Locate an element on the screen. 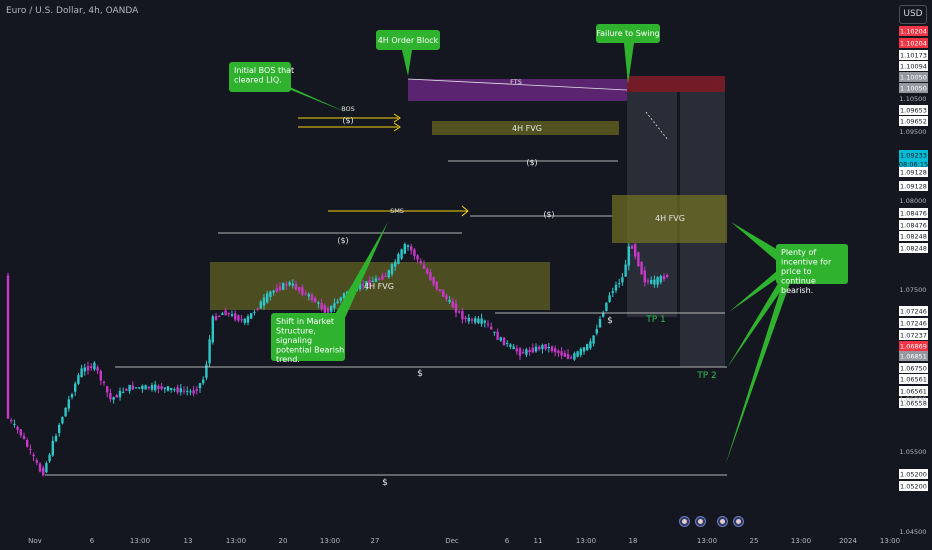 The image size is (932, 550). shift-callout is located at coordinates (308, 337).